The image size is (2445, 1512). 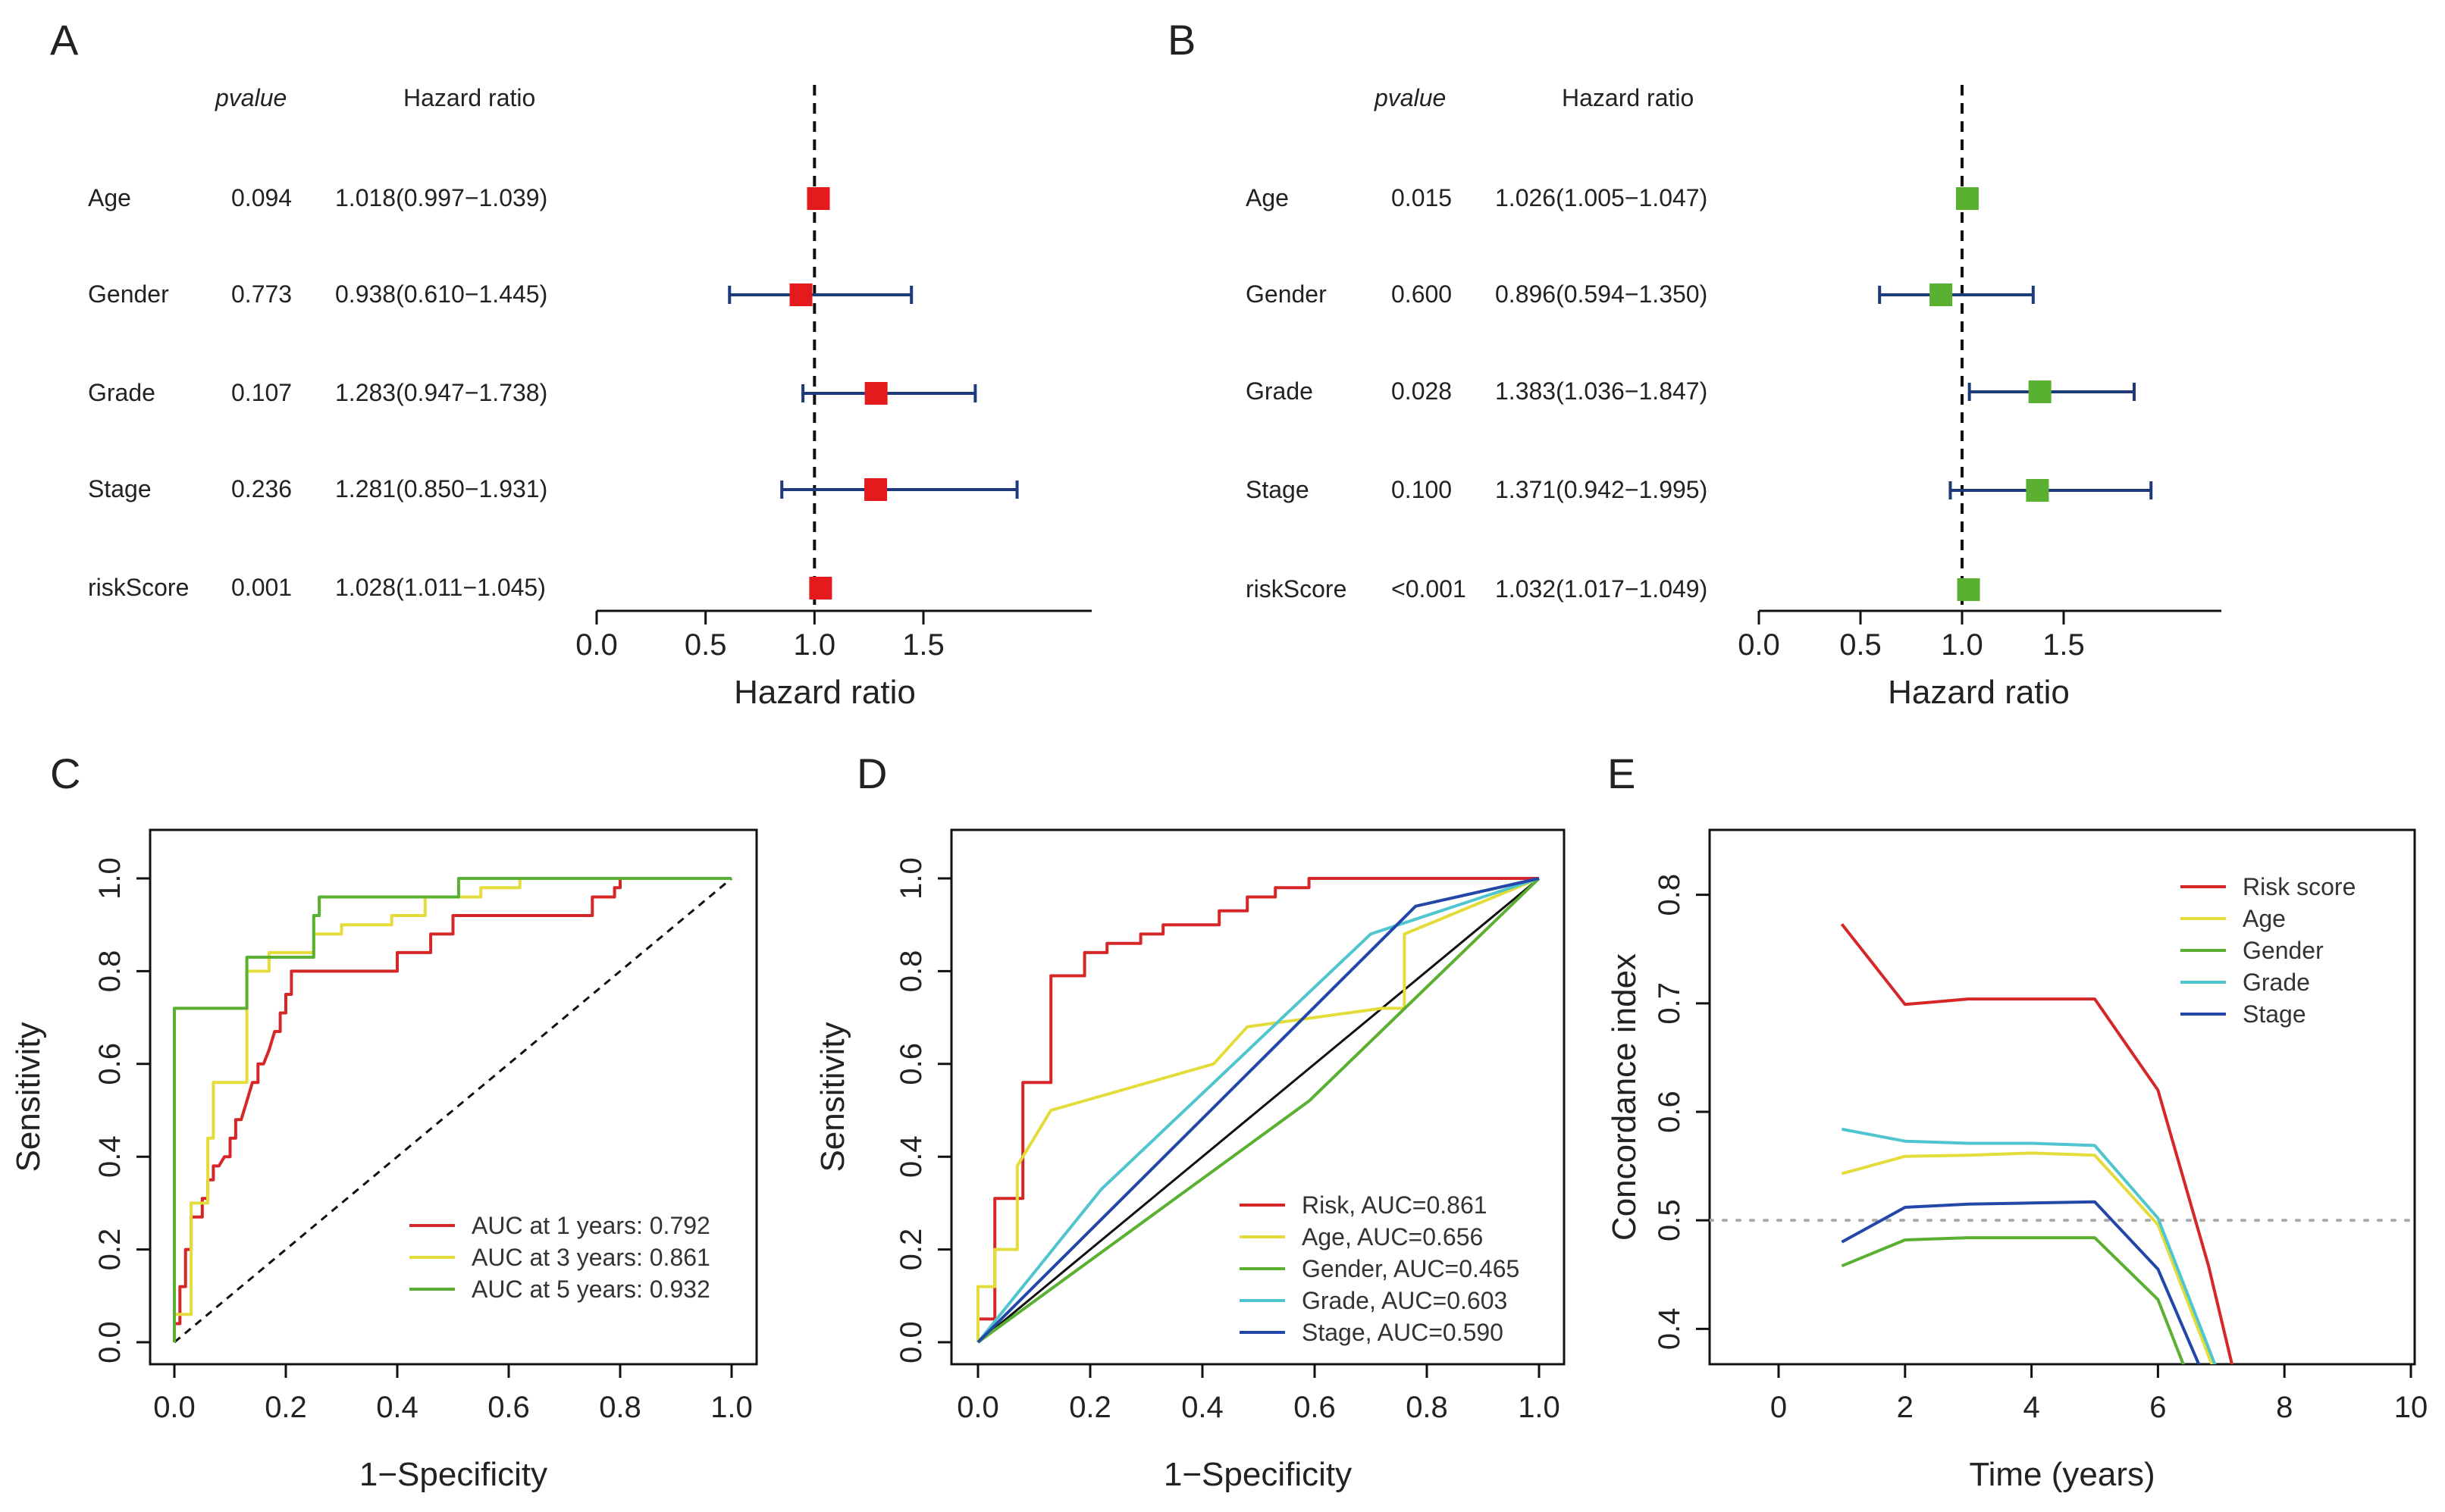 I want to click on x-tick-label: 2, so click(x=1905, y=1407).